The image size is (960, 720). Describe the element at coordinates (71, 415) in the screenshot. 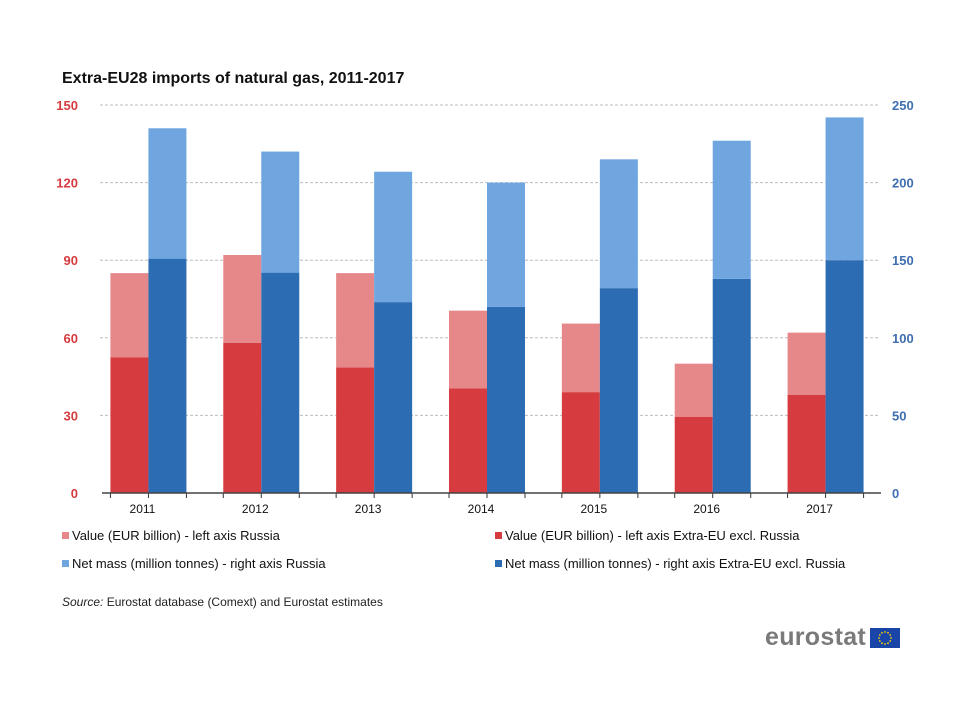

I see `left-tick-label: 30` at that location.